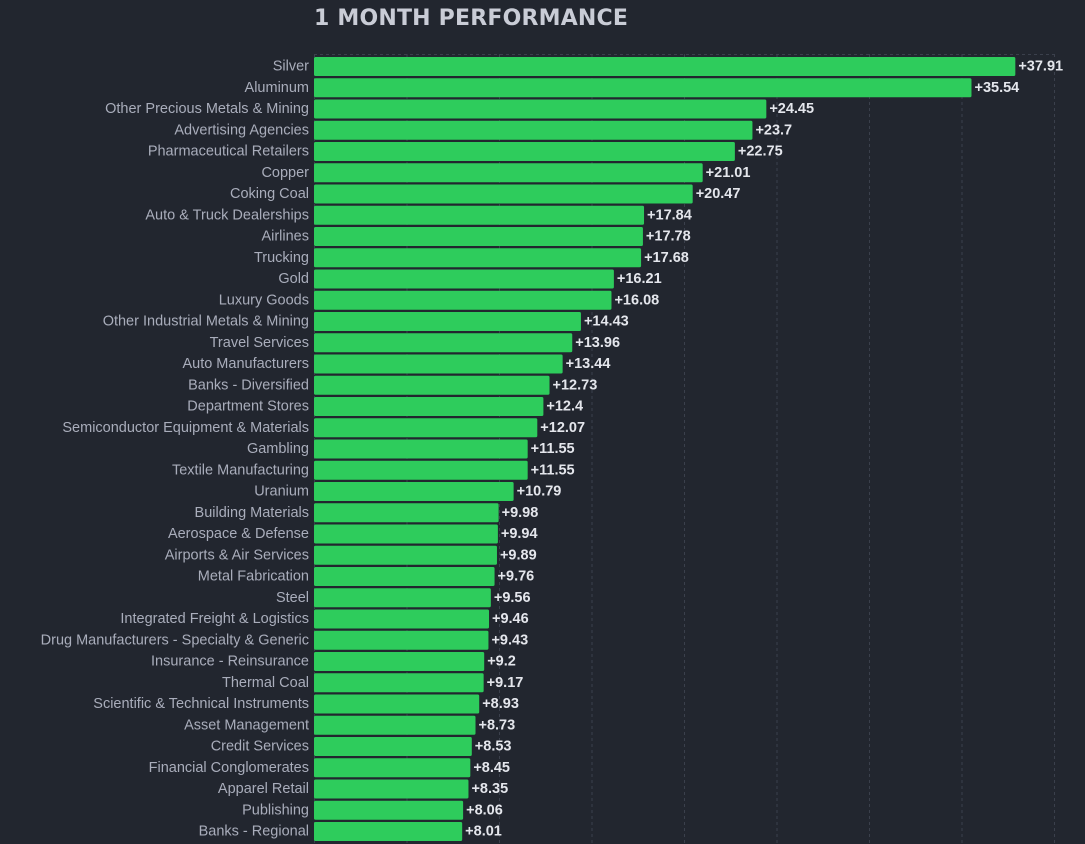  Describe the element at coordinates (285, 237) in the screenshot. I see `category-label: Airlines` at that location.